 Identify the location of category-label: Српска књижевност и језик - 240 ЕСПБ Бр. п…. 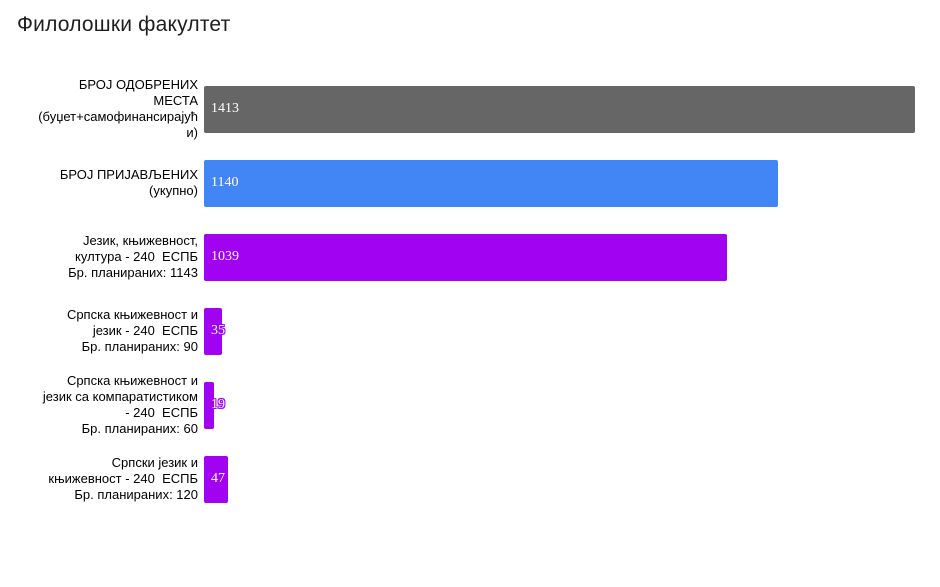
(99, 331).